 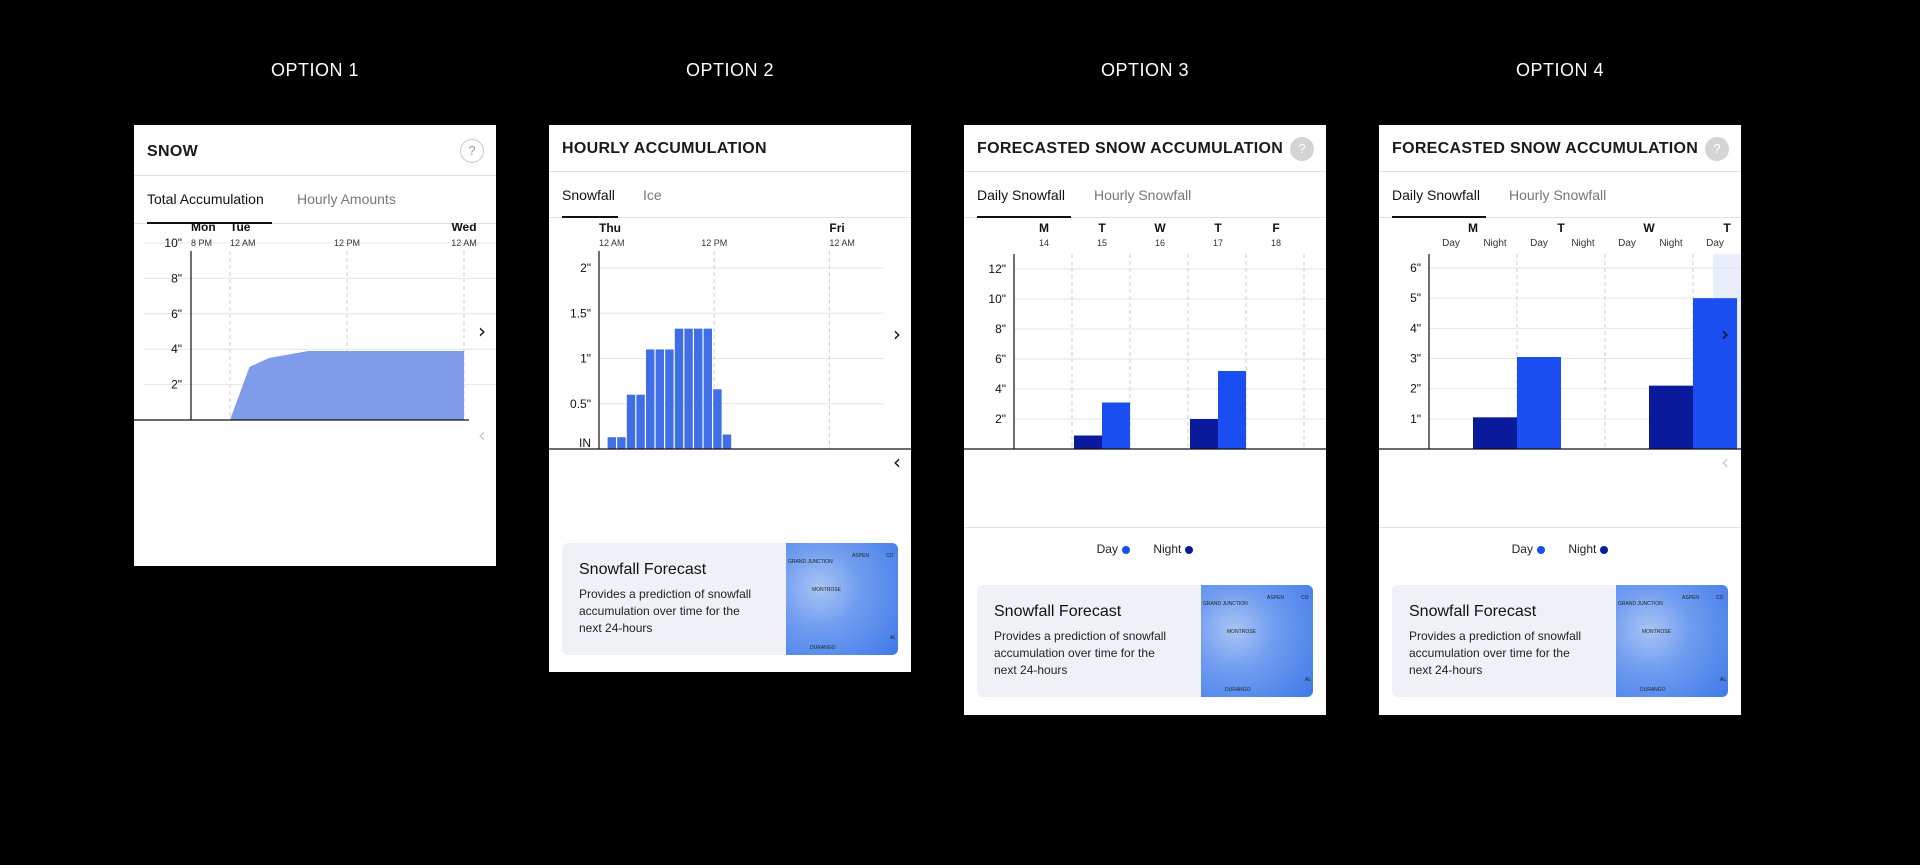 What do you see at coordinates (205, 199) in the screenshot?
I see `tab-total-accumulation: Total Accumulation` at bounding box center [205, 199].